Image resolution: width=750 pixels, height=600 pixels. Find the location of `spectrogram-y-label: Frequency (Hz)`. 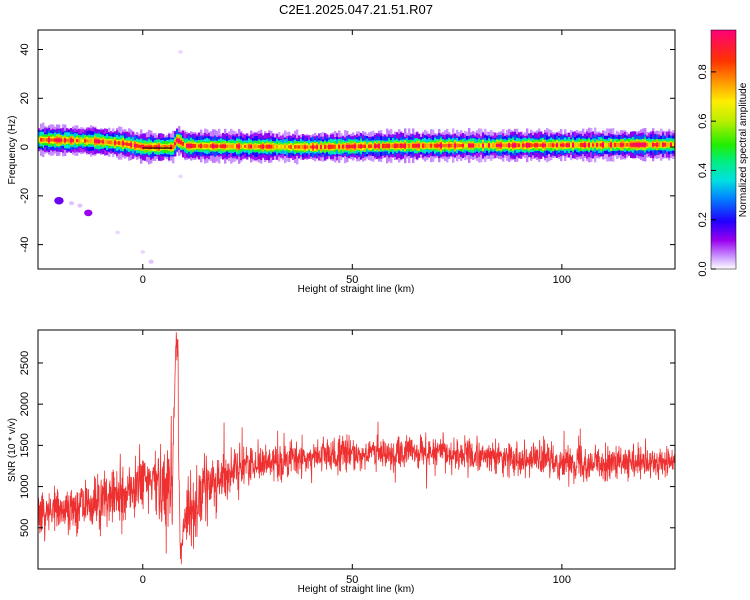

spectrogram-y-label: Frequency (Hz) is located at coordinates (12, 150).